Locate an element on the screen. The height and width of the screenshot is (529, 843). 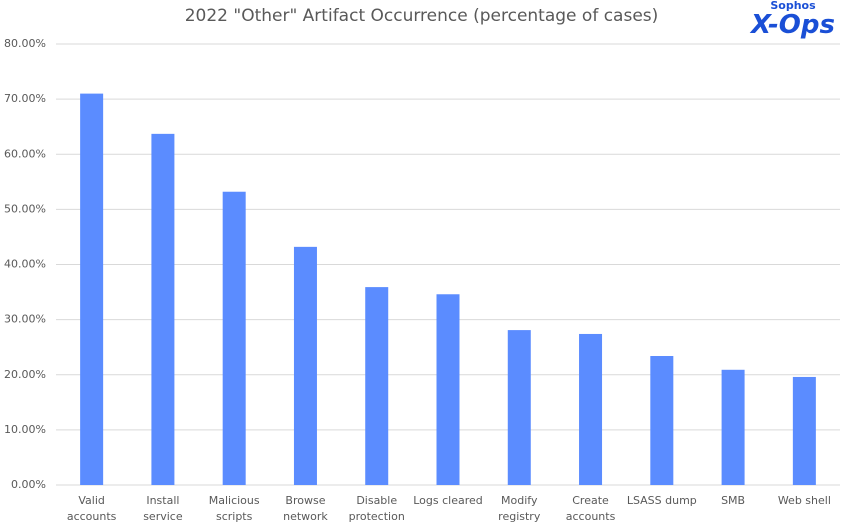
x-tick-label: Modify registry is located at coordinates (519, 508).